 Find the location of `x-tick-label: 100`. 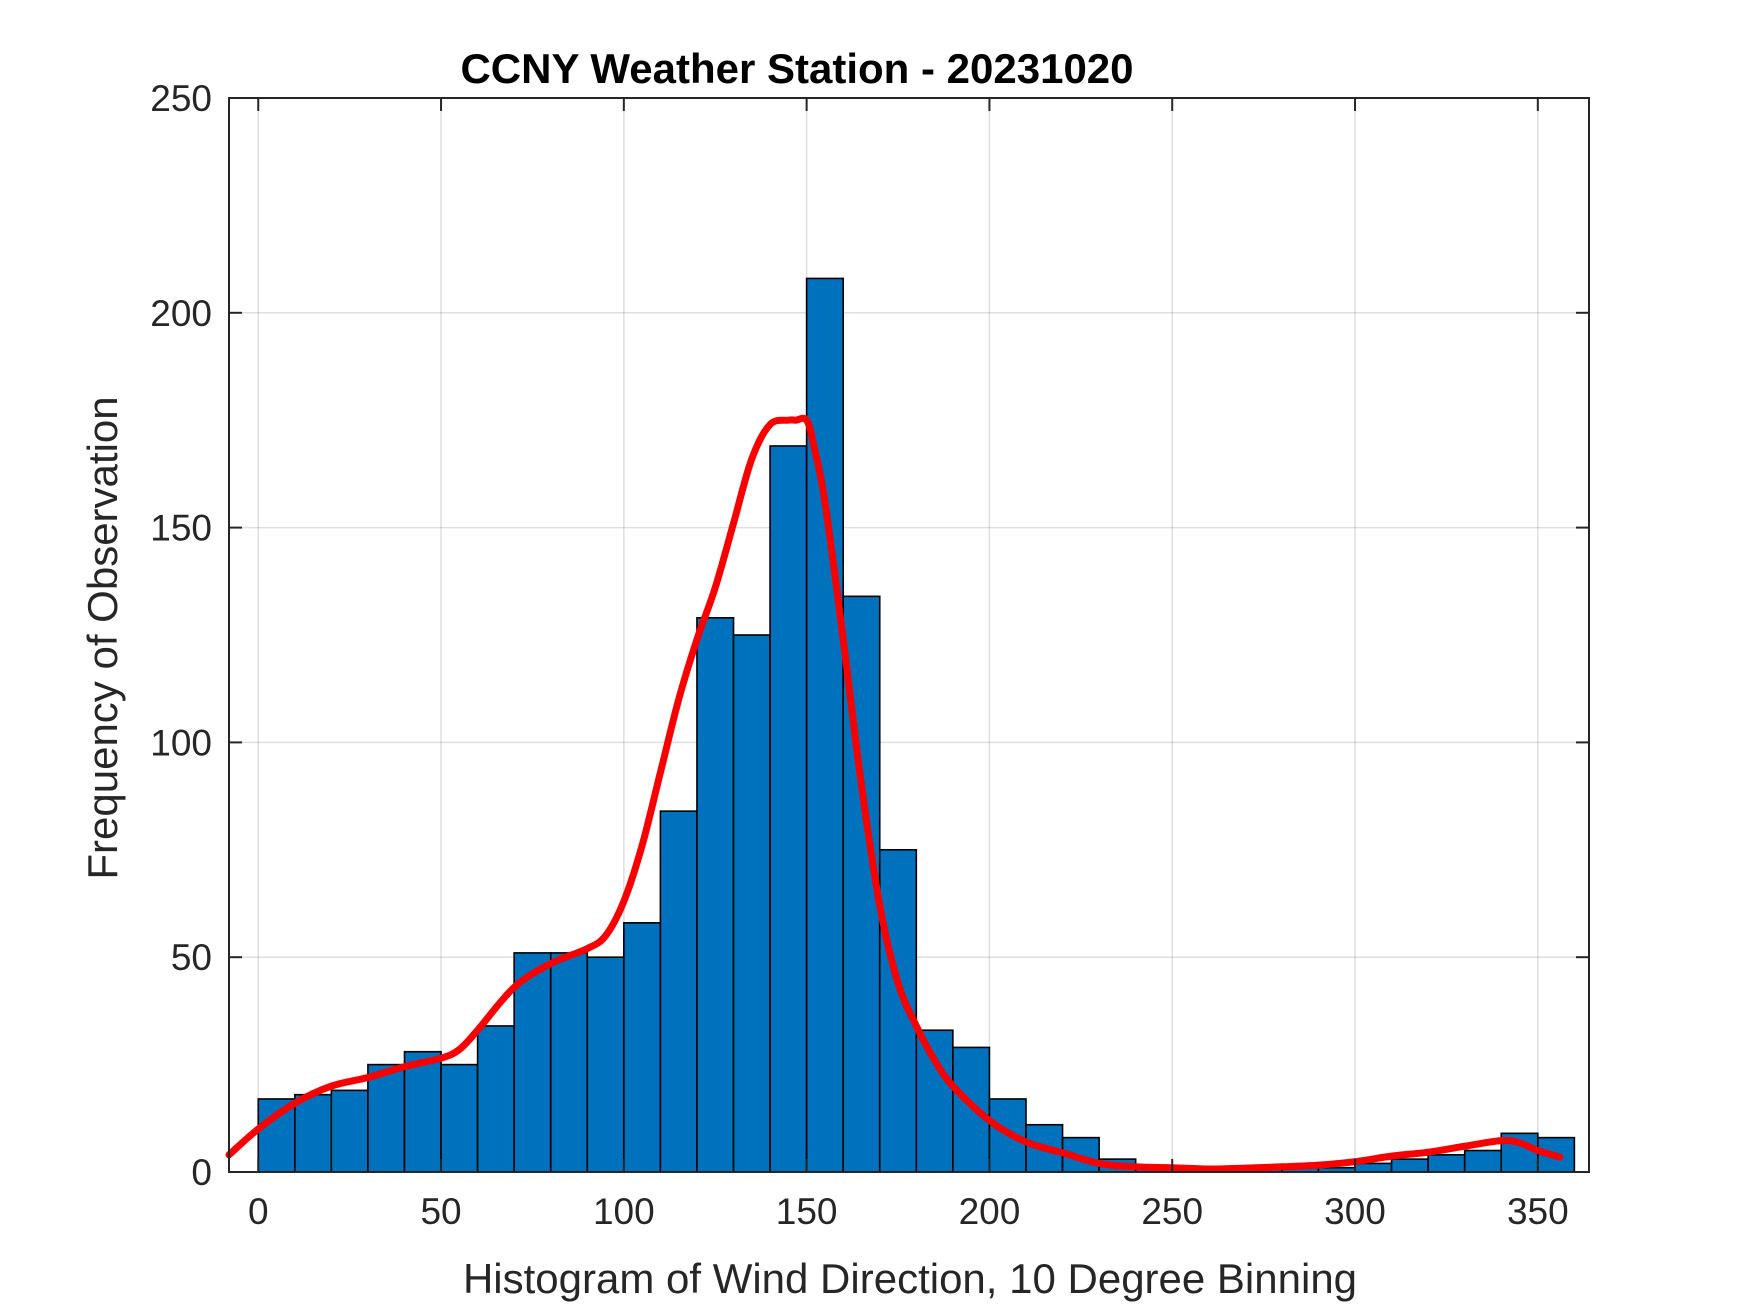

x-tick-label: 100 is located at coordinates (624, 1211).